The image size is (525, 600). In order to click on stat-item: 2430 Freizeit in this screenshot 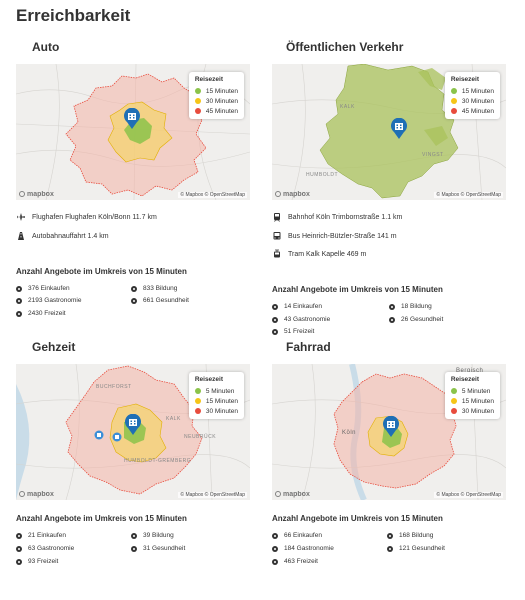, I will do `click(41, 313)`.